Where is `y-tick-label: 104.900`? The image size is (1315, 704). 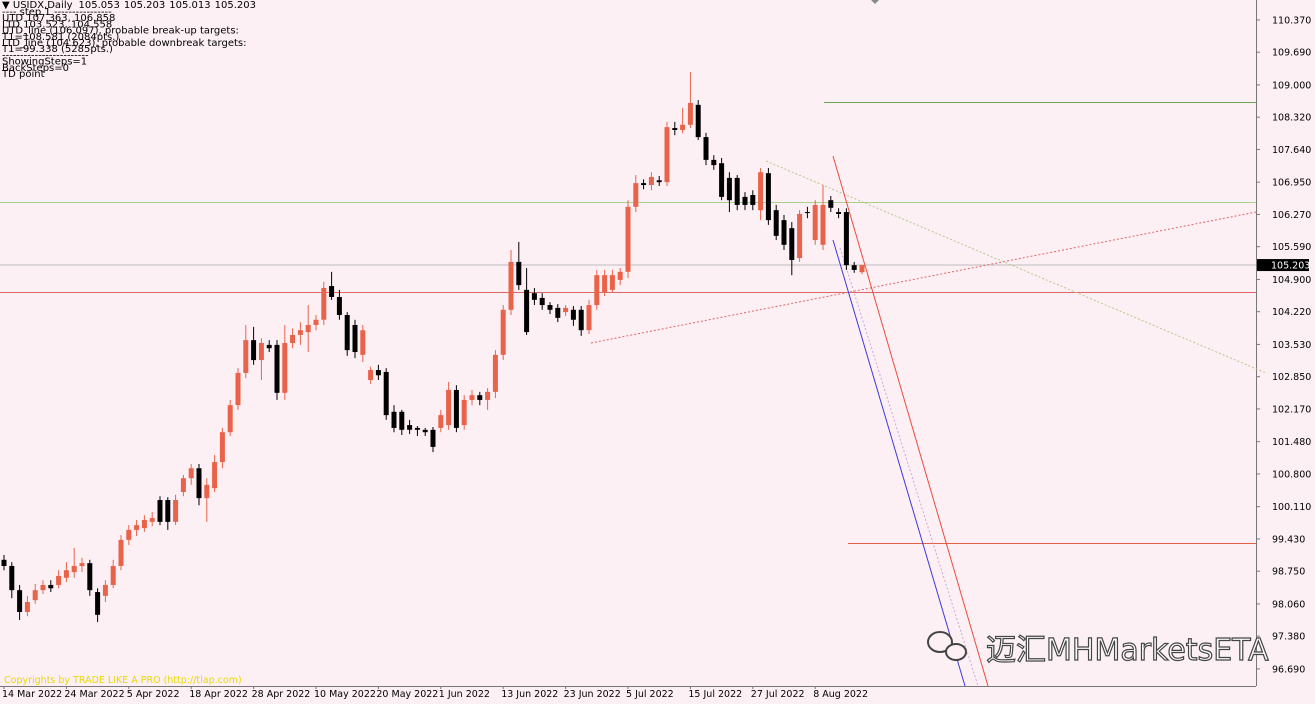
y-tick-label: 104.900 is located at coordinates (1291, 280).